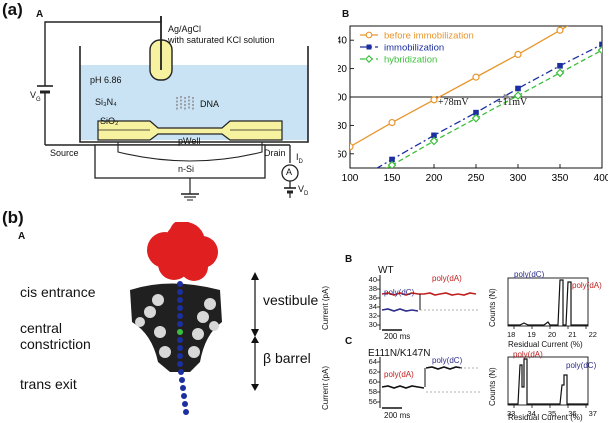 The image size is (609, 423). I want to click on wt-hist-xtick: 21, so click(572, 334).